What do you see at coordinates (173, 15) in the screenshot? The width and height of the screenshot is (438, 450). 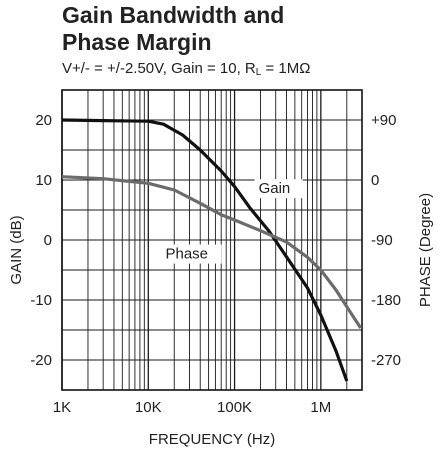 I see `chart-title-line1: Gain Bandwidth and` at bounding box center [173, 15].